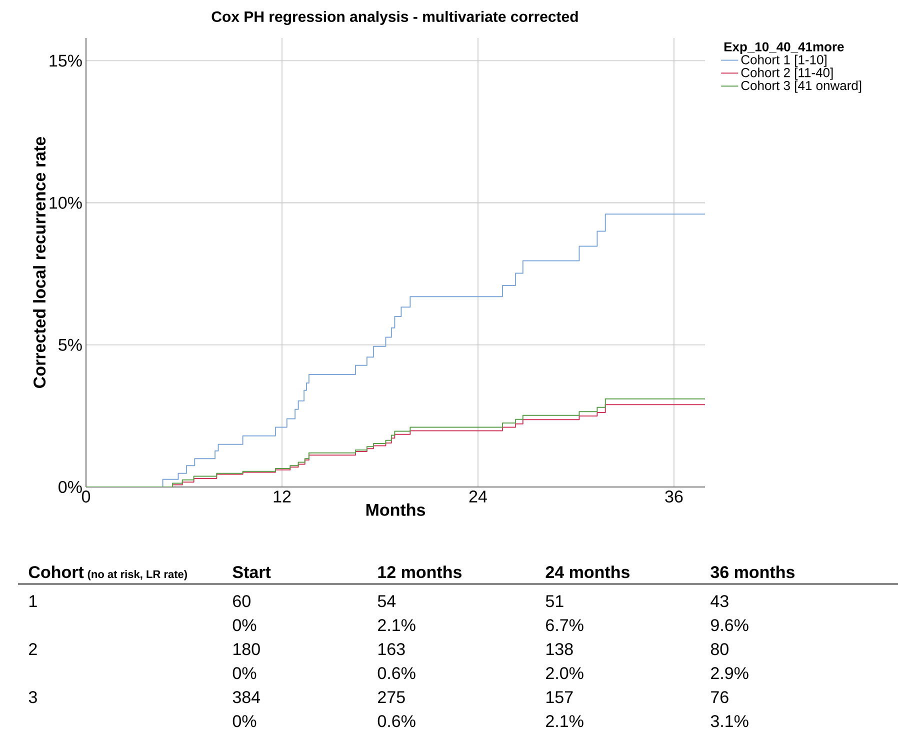  What do you see at coordinates (420, 572) in the screenshot?
I see `text: 12 months` at bounding box center [420, 572].